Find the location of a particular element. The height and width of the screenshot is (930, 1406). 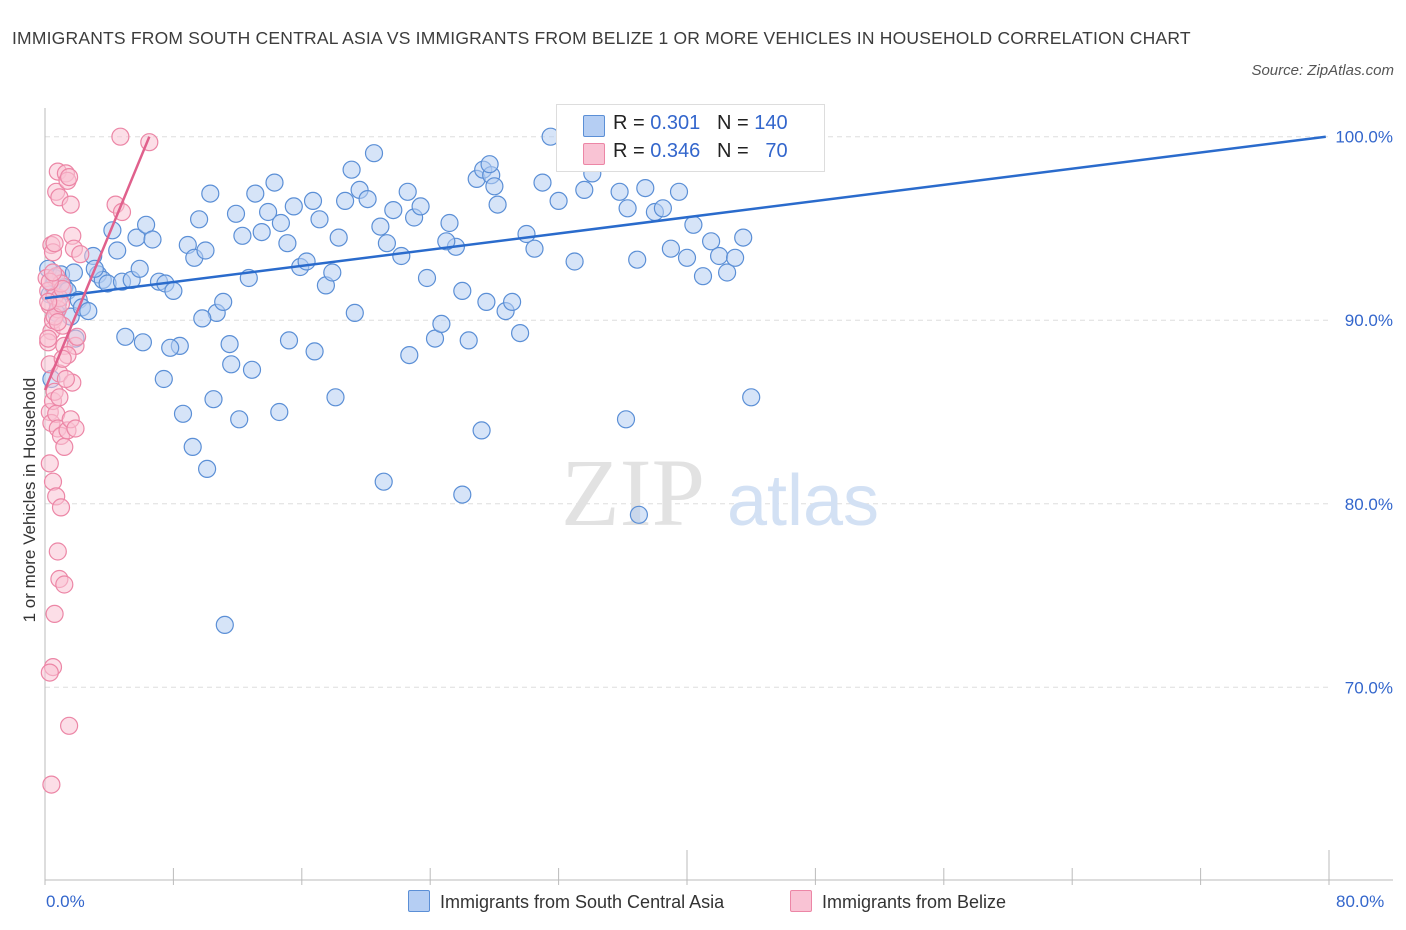

watermark-atlas: atlas is located at coordinates (803, 501).